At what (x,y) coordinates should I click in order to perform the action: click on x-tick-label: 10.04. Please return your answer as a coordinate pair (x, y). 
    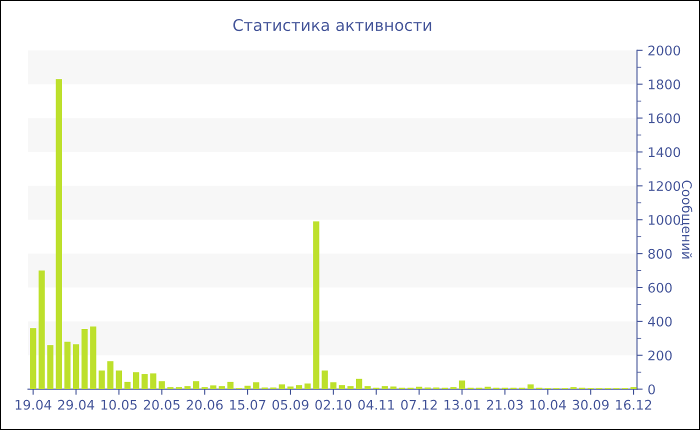
    Looking at the image, I should click on (548, 405).